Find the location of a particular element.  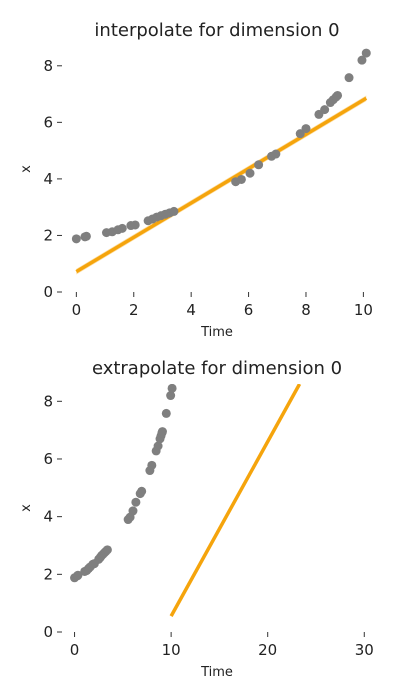

x-tick-label: 2 is located at coordinates (134, 310).